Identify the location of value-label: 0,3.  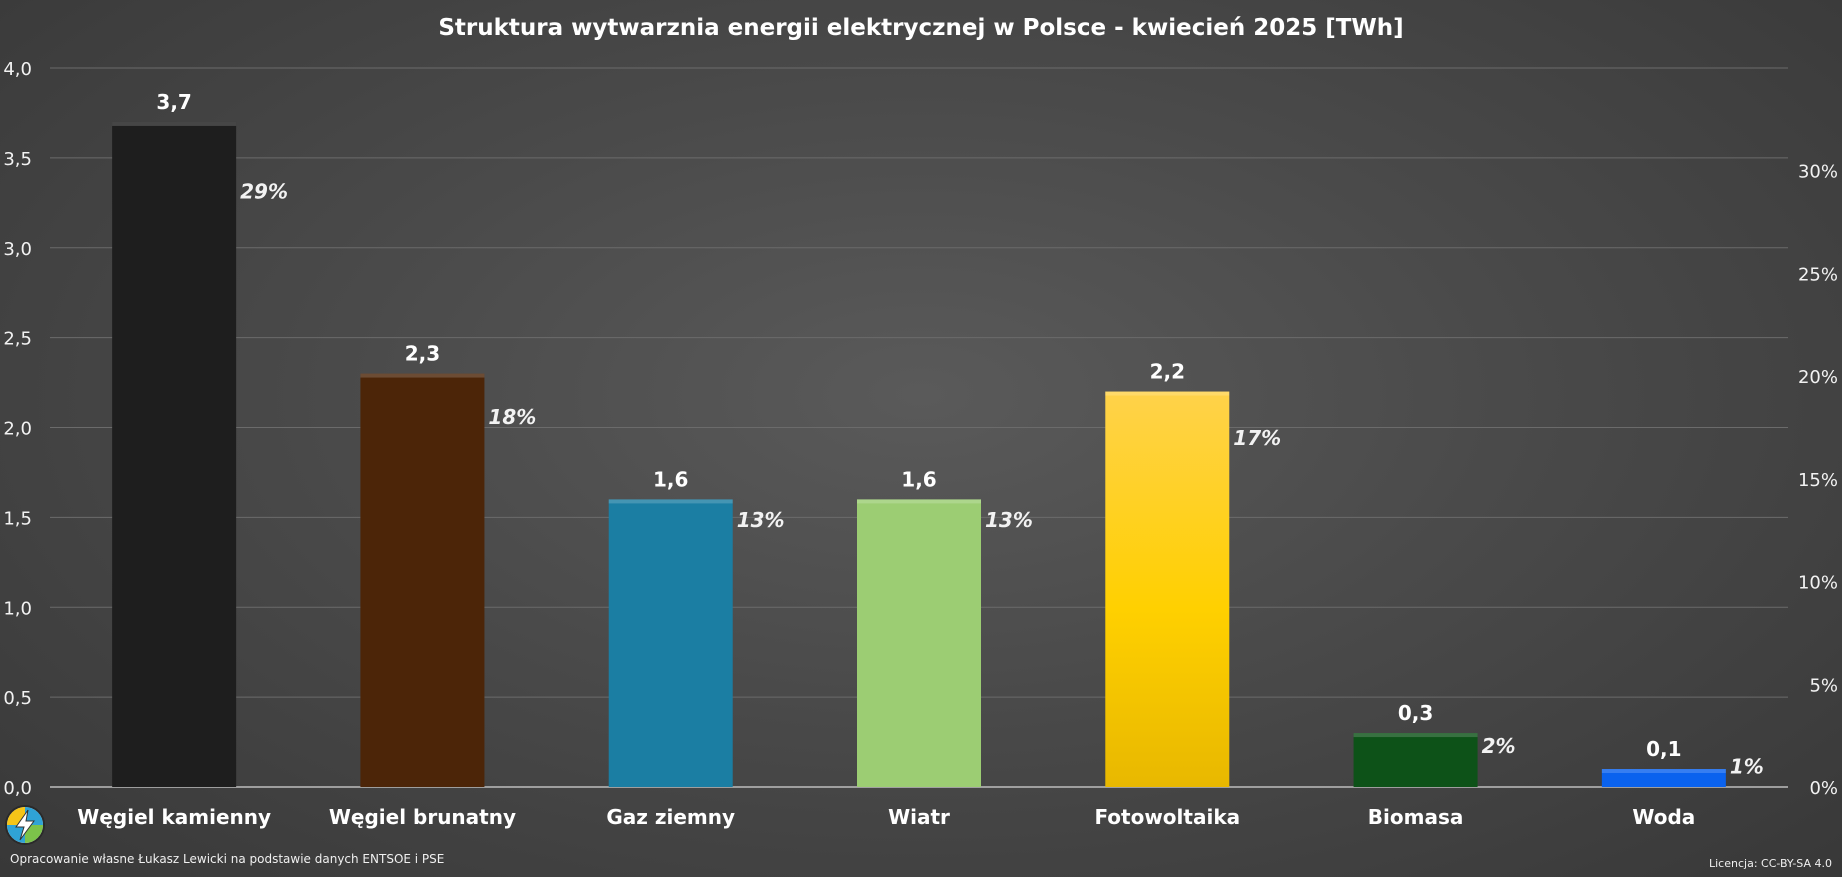
(1415, 713).